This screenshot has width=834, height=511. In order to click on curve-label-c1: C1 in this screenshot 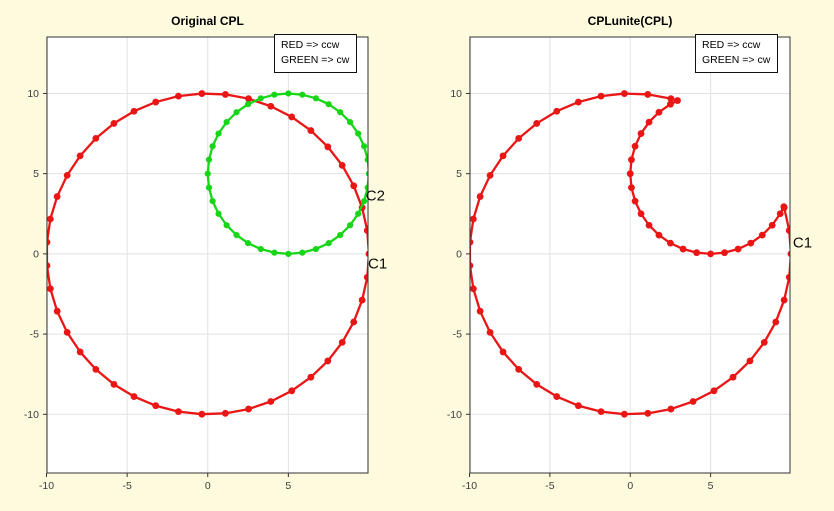, I will do `click(378, 264)`.